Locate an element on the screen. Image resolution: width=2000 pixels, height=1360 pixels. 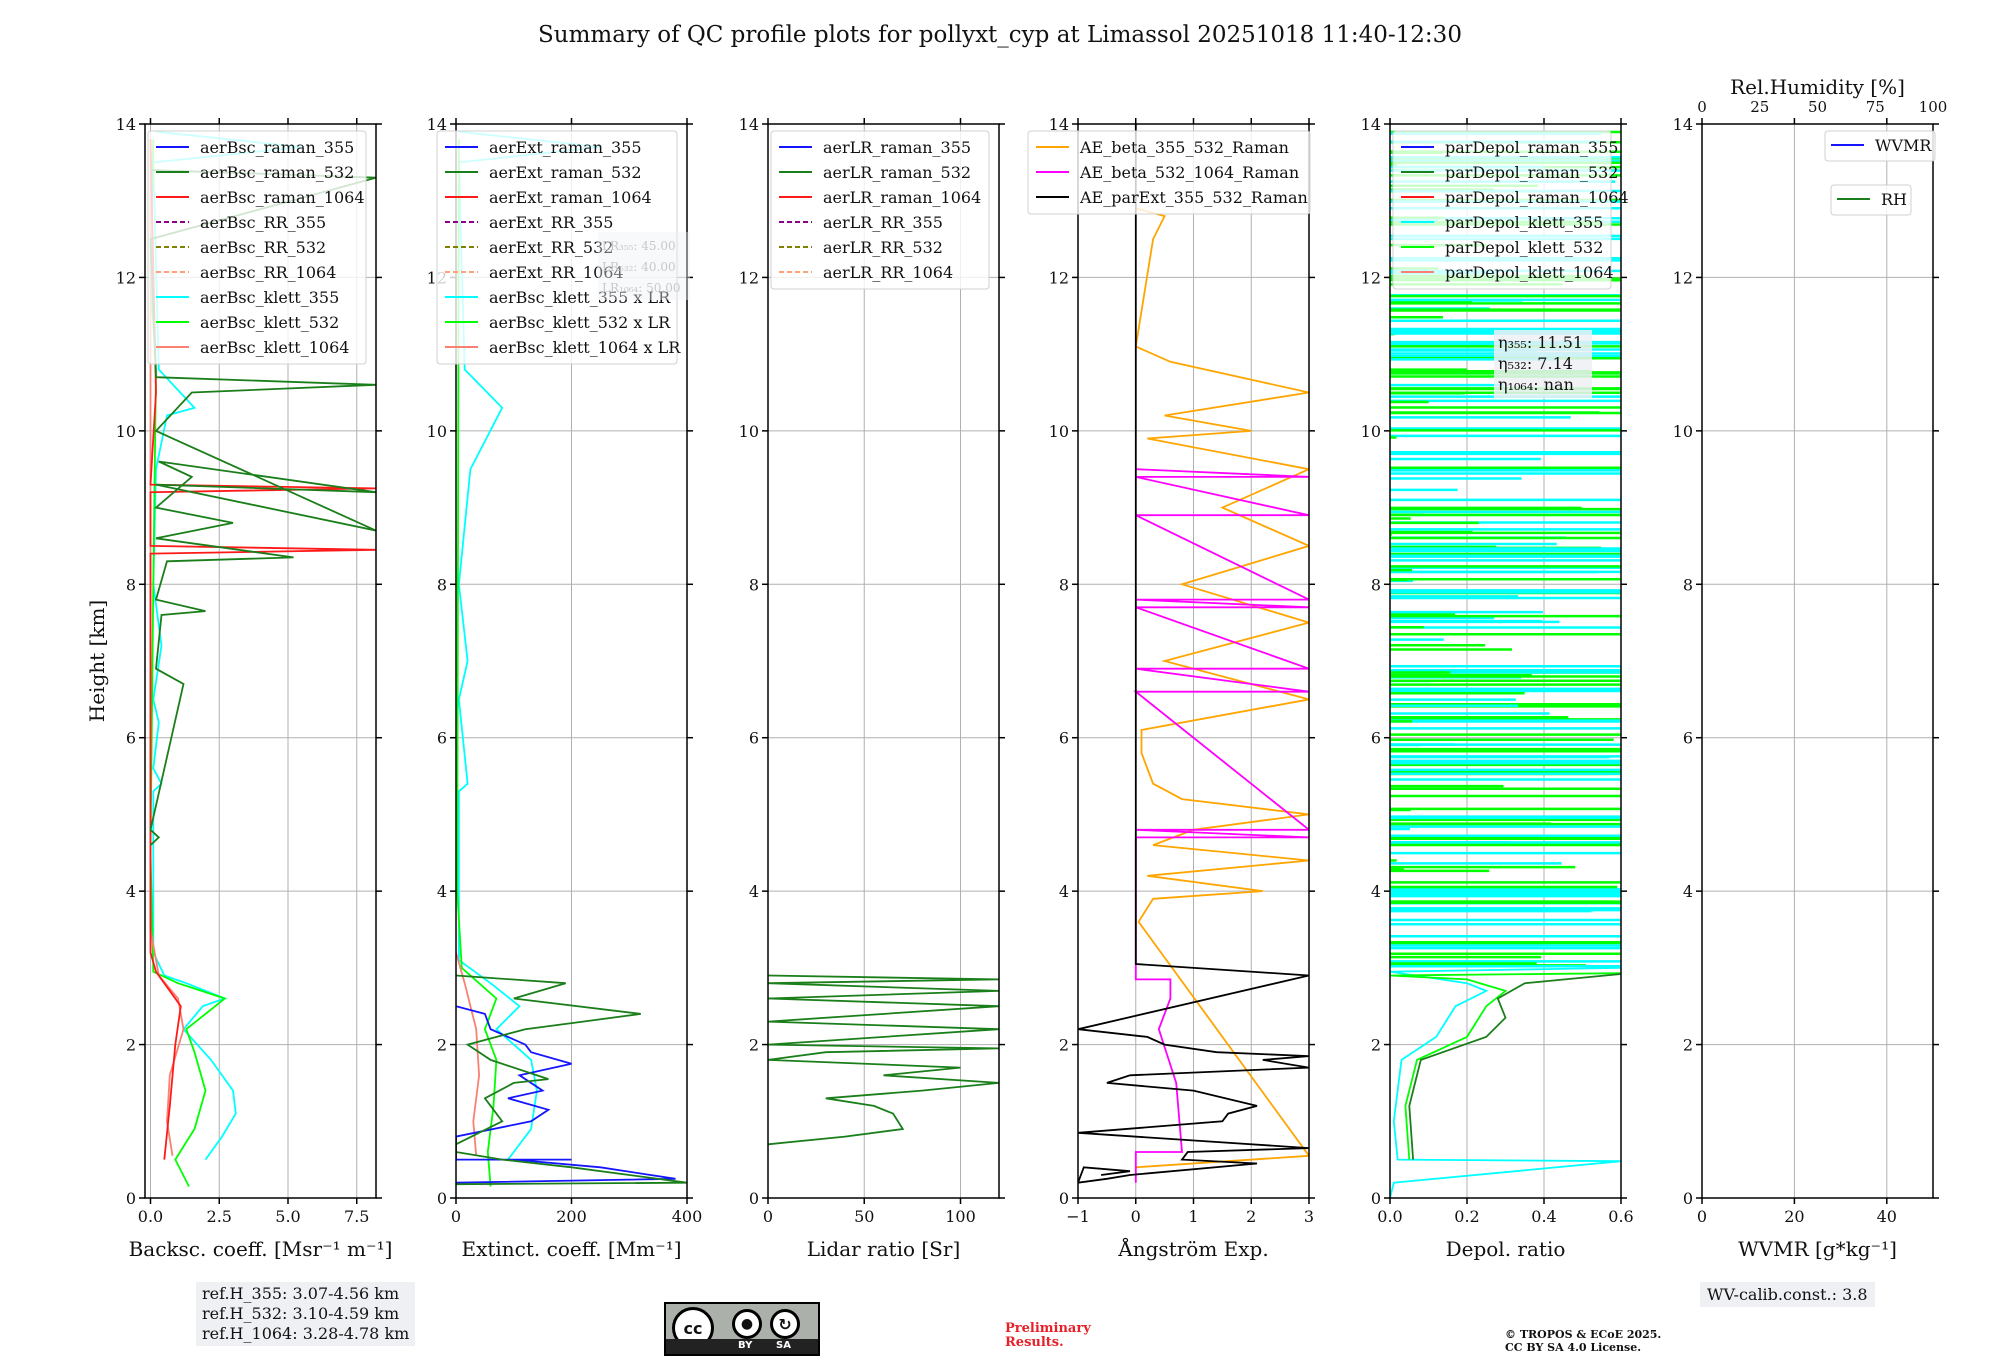
legend-label: aerBsc_raman_1064 is located at coordinates (282, 197).